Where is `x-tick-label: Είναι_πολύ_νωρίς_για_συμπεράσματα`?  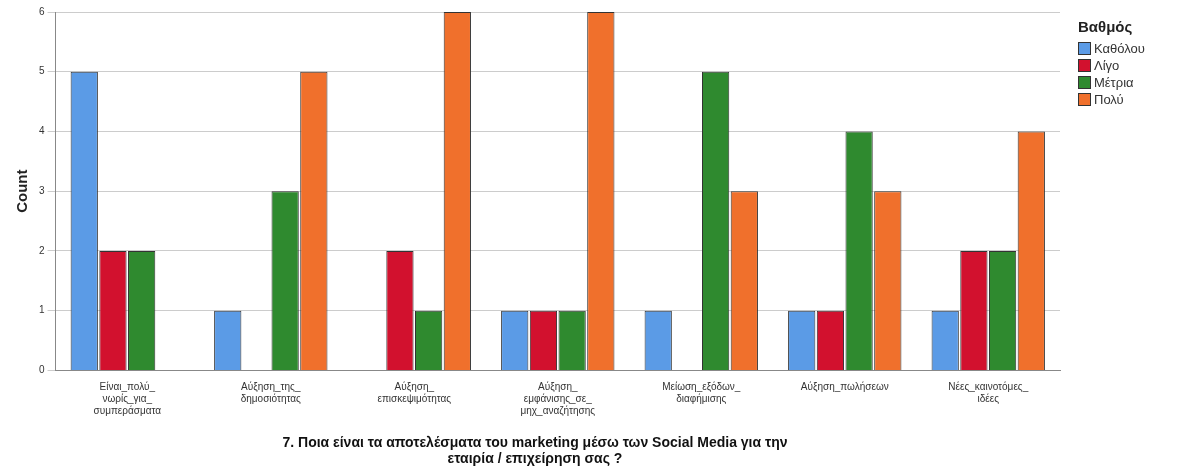
x-tick-label: Είναι_πολύ_νωρίς_για_συμπεράσματα is located at coordinates (127, 399).